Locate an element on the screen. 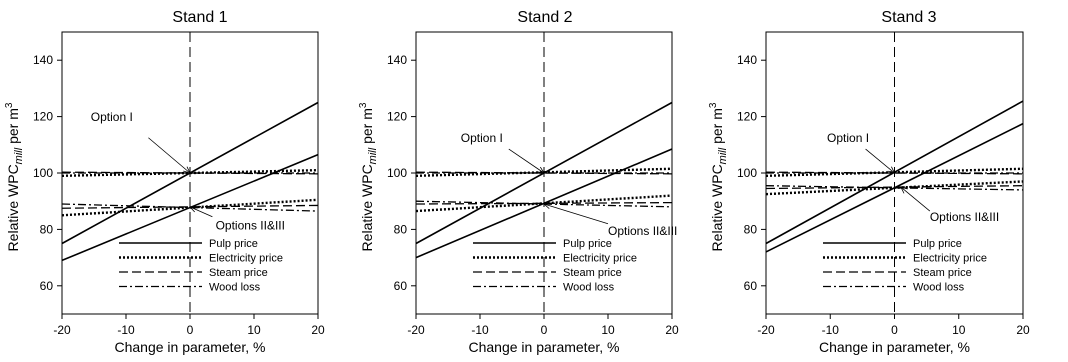 The height and width of the screenshot is (362, 1068). panel-title: Stand 1 is located at coordinates (199, 17).